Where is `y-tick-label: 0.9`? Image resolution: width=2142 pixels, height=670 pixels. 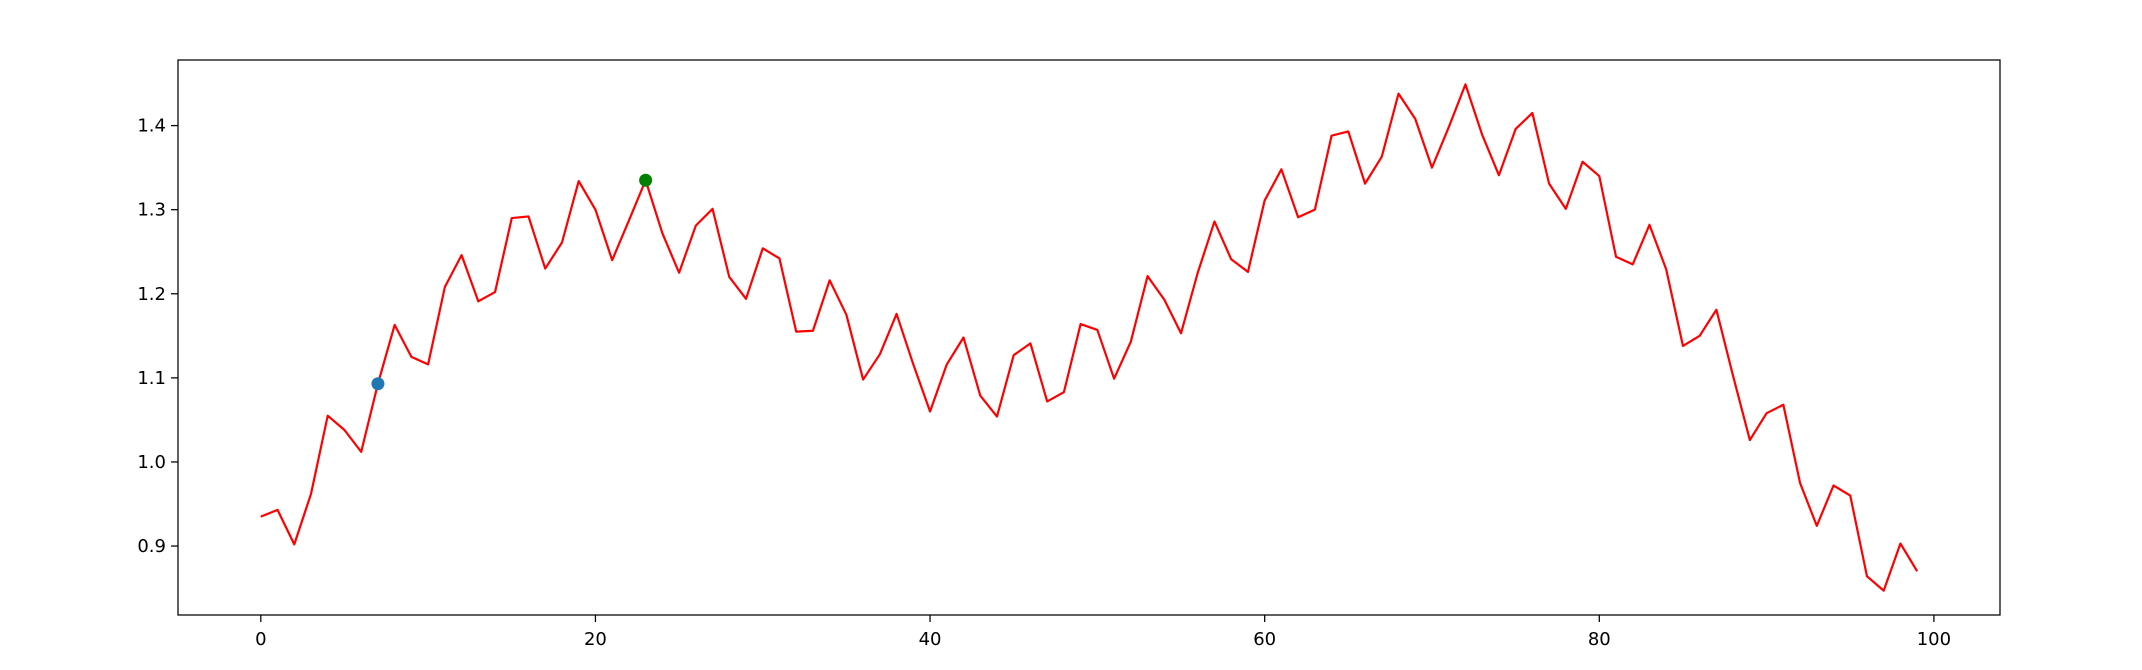 y-tick-label: 0.9 is located at coordinates (151, 546).